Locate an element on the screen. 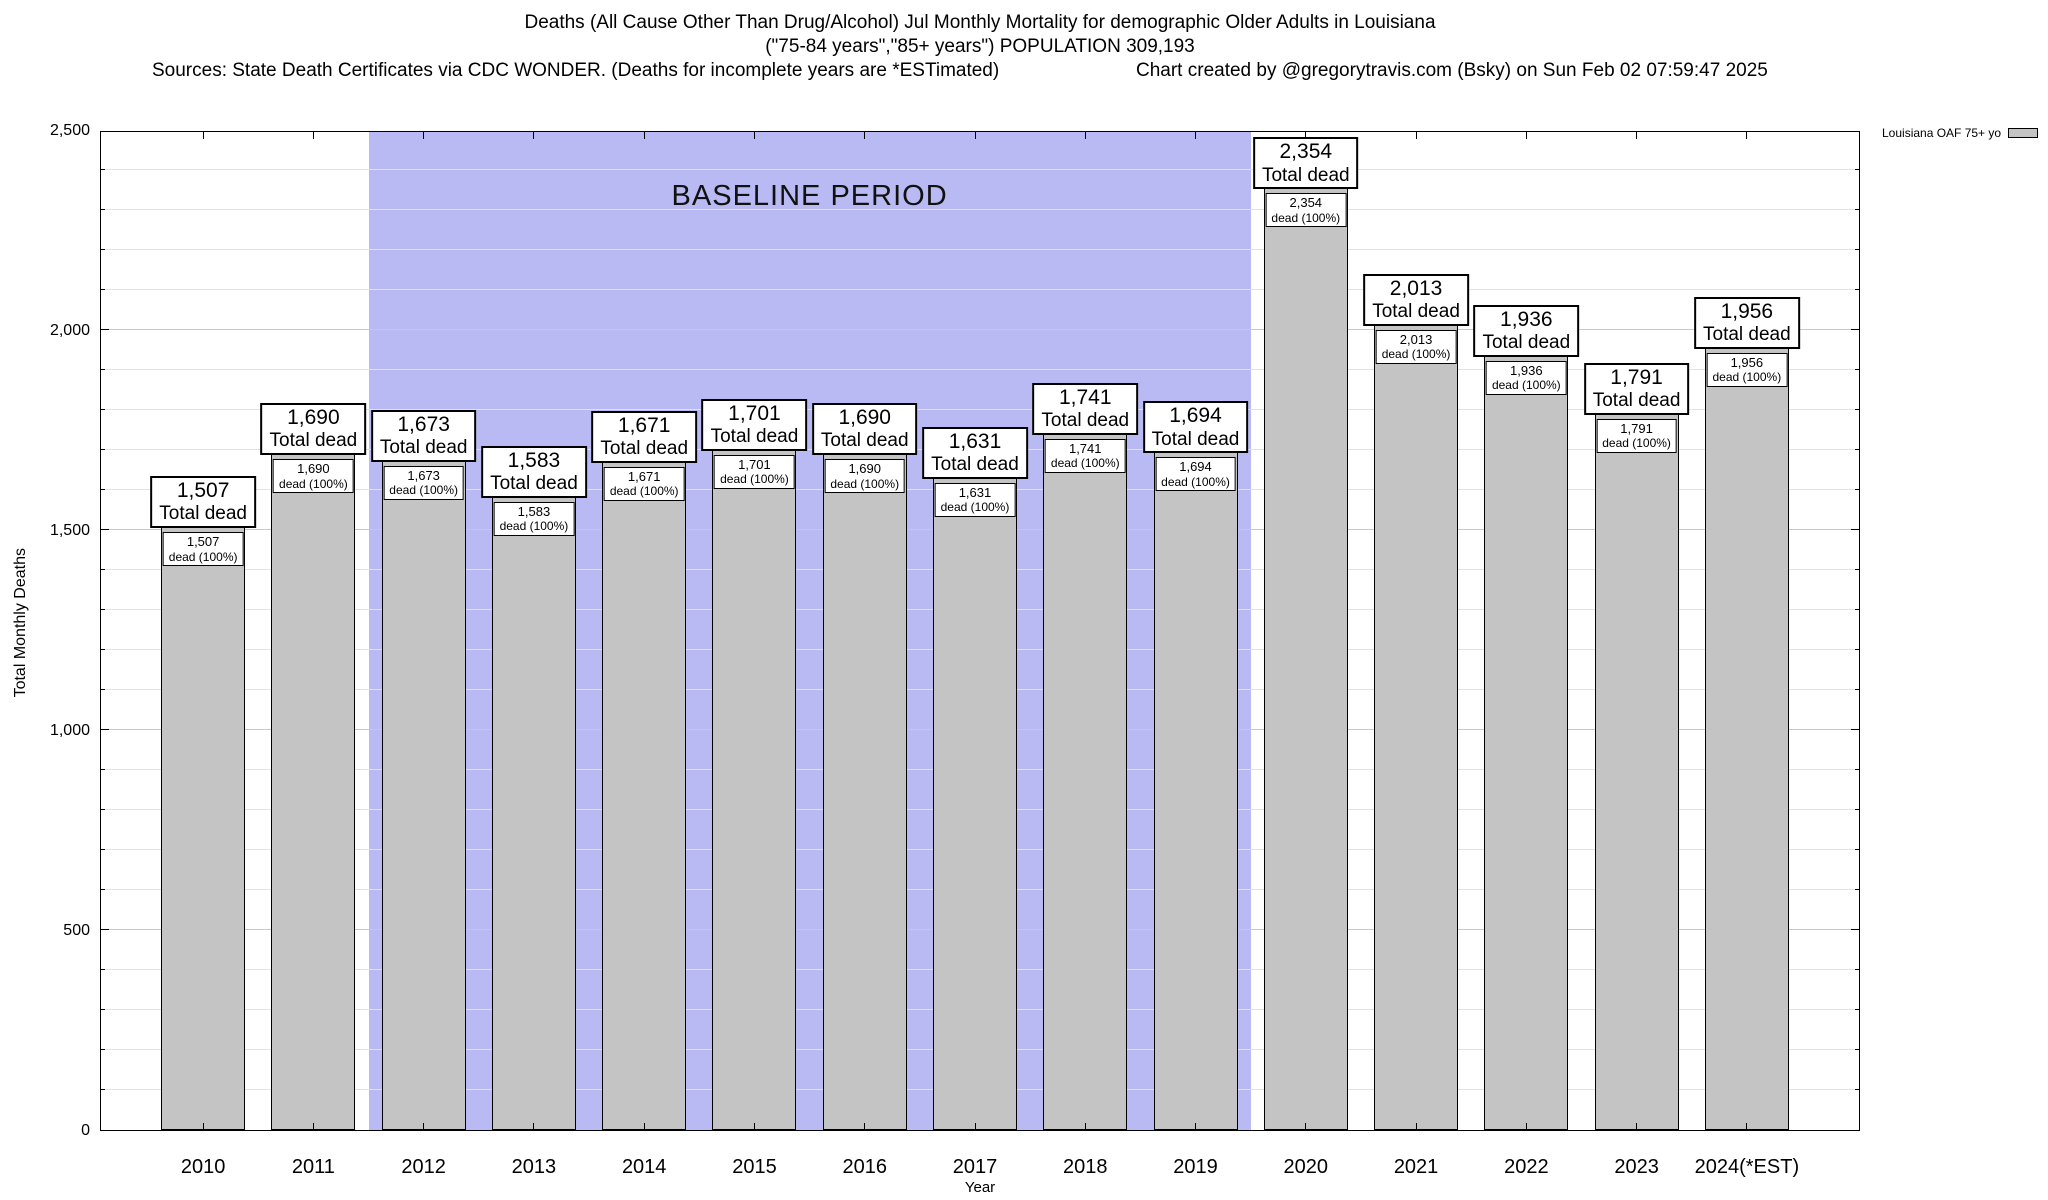  bar-slot-2023: 1,791 Total dead 1,791 dead (100%) is located at coordinates (1636, 631).